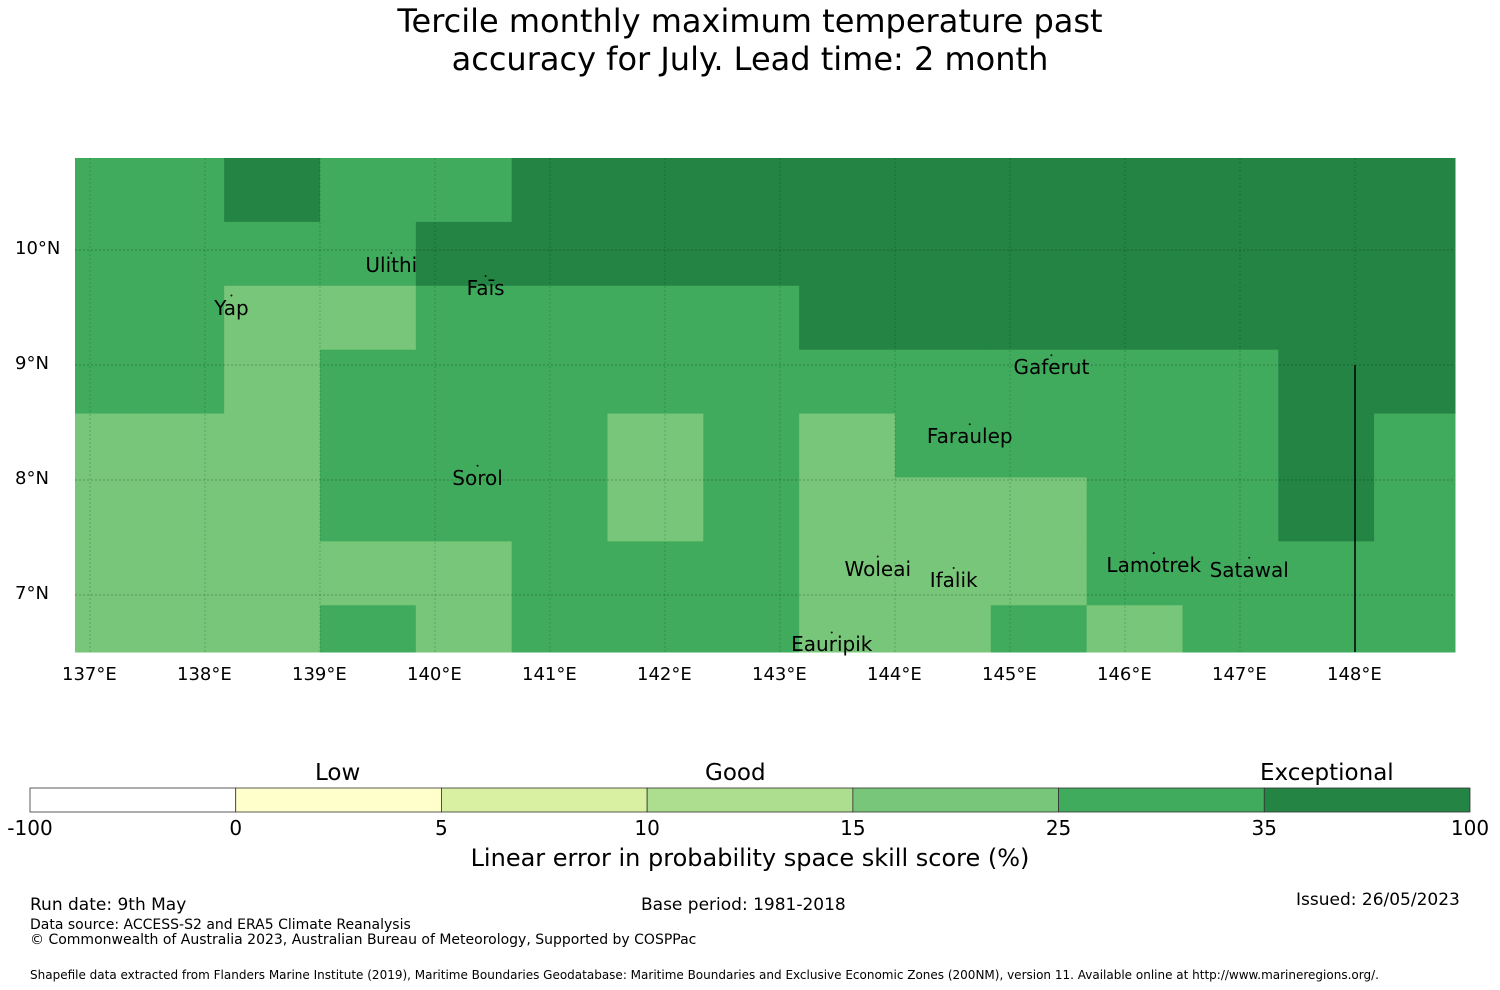 This screenshot has height=990, width=1500. I want to click on issued-date: Issued: 26/05/2023, so click(1378, 900).